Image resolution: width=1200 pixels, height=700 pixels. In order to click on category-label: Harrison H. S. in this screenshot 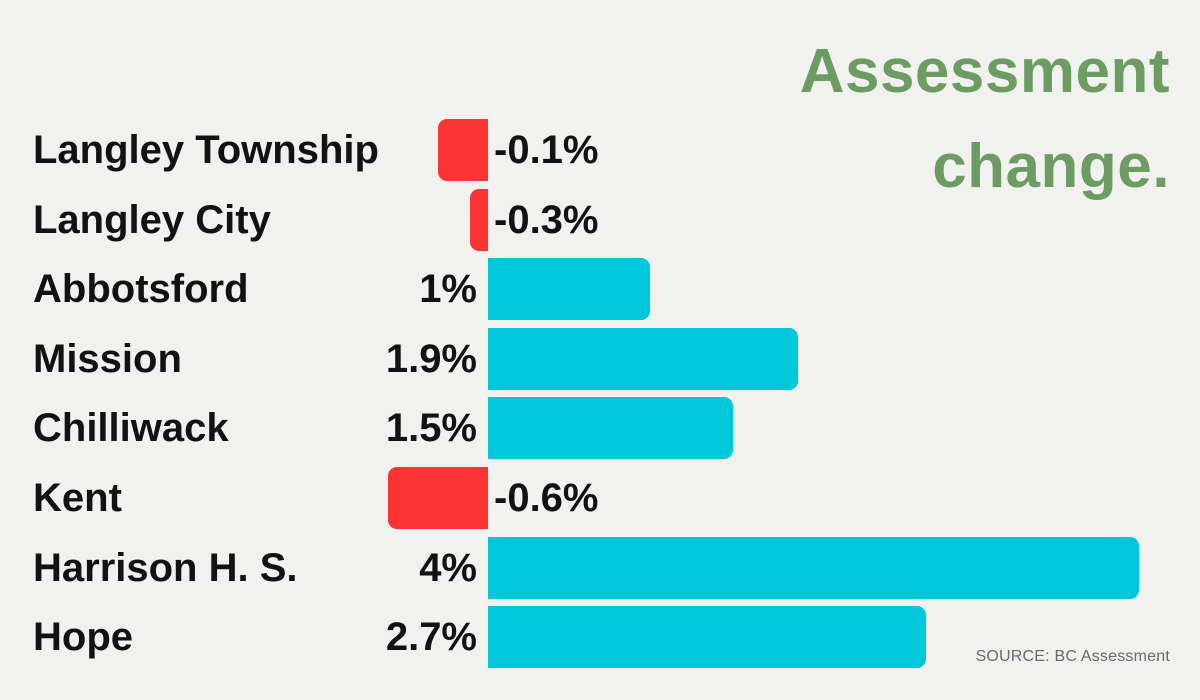, I will do `click(165, 568)`.